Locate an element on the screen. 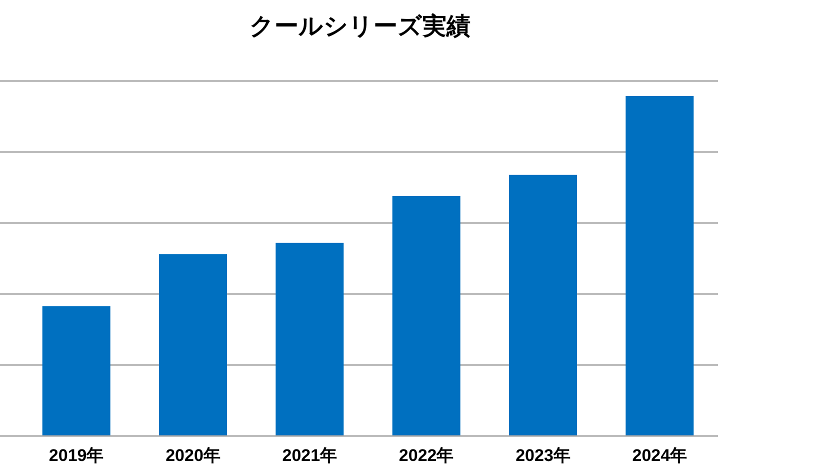  x-tick-label: 2019年 is located at coordinates (76, 455).